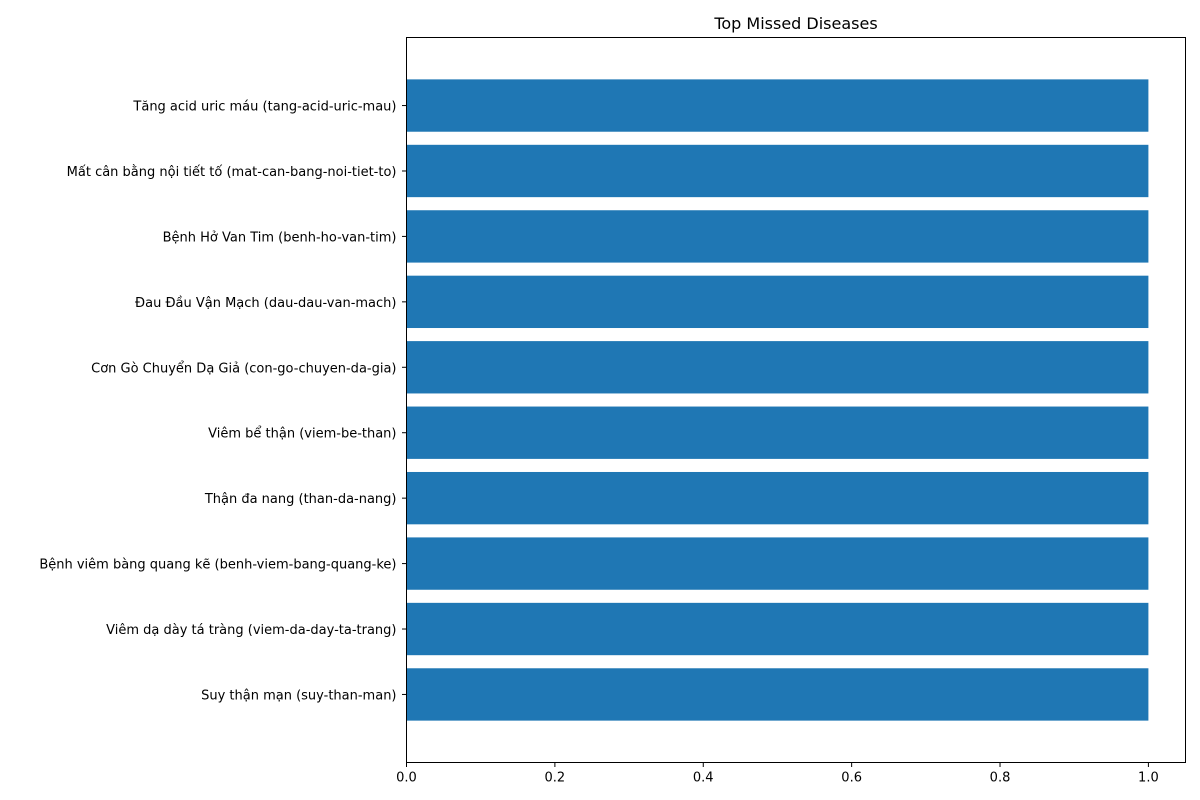  I want to click on y-tick-label: Viêm bể thận (viem-be-than), so click(302, 434).